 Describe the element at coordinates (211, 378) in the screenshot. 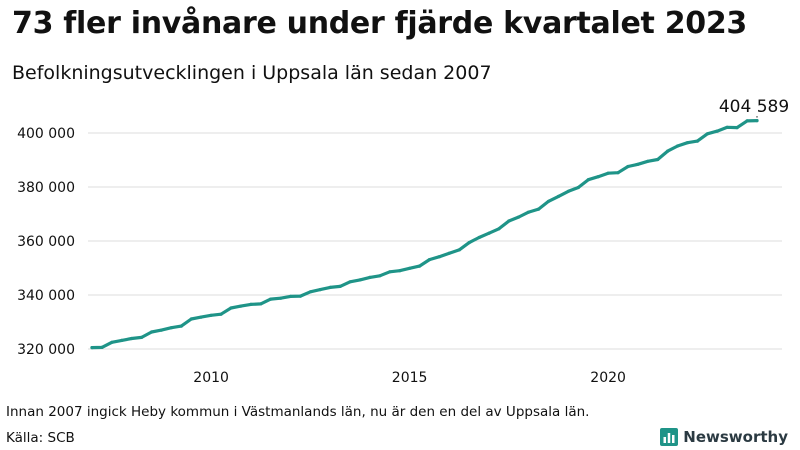

I see `x-tick-label: 2010` at that location.